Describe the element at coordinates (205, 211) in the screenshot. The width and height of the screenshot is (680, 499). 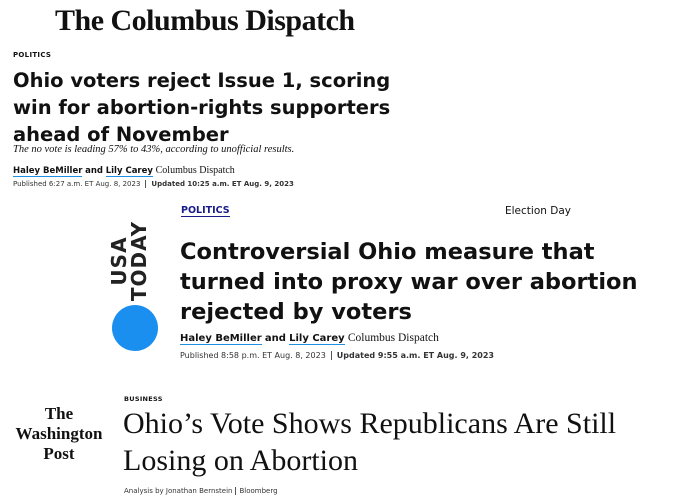
I see `section-link: POLITICS` at that location.